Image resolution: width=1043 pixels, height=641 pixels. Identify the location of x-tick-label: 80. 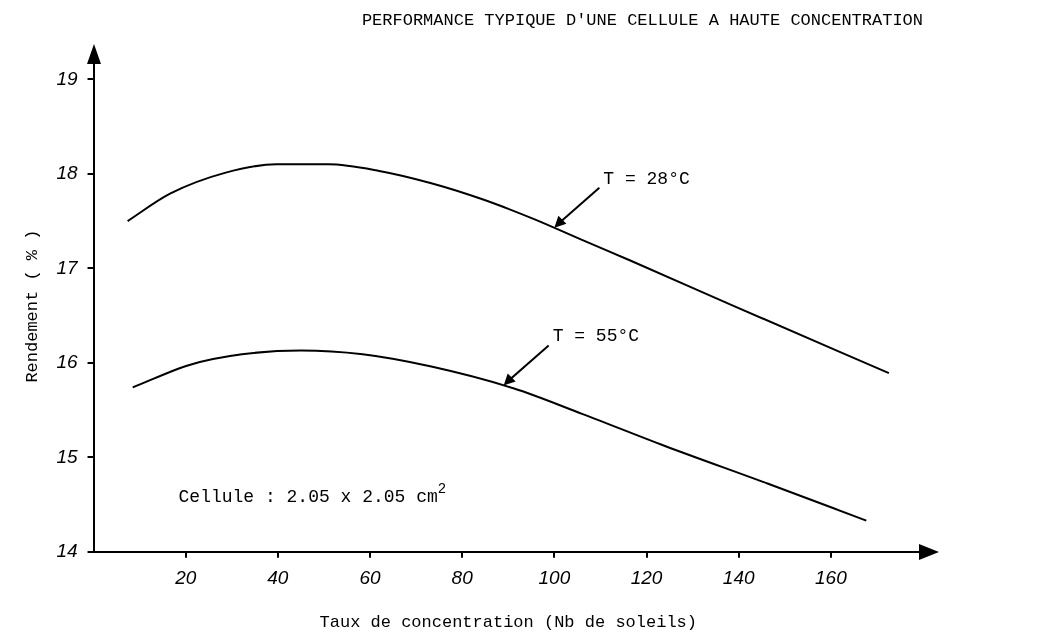
(462, 578).